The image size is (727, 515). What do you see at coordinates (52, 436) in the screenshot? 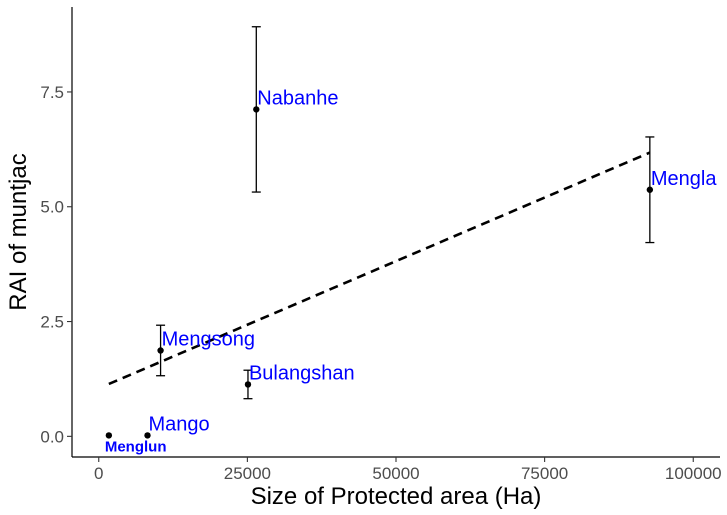
I see `y-tick-label: 0.0` at bounding box center [52, 436].